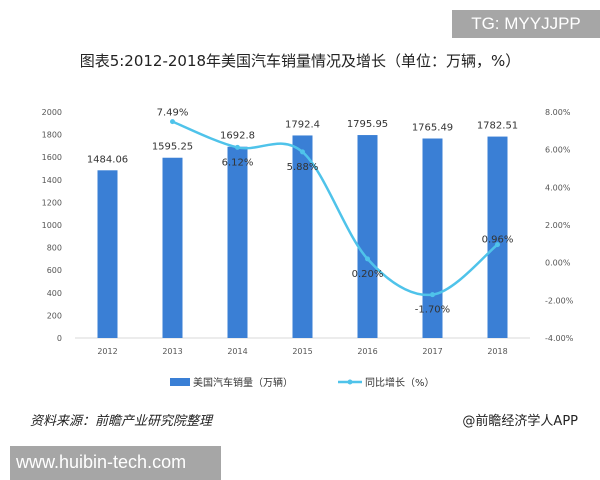 This screenshot has width=600, height=480. What do you see at coordinates (52, 180) in the screenshot?
I see `left-tick-label: 1400` at bounding box center [52, 180].